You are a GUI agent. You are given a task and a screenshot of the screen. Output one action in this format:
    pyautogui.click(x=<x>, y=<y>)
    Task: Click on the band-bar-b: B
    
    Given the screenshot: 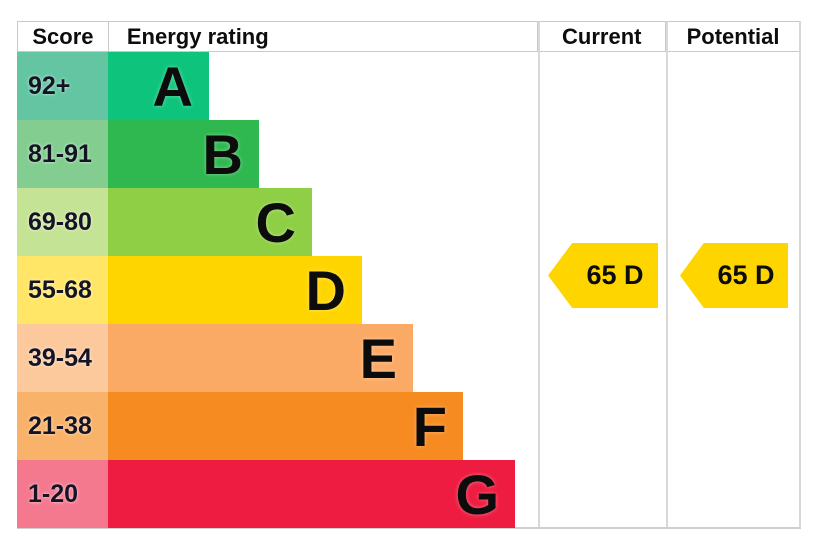 What is the action you would take?
    pyautogui.click(x=183, y=154)
    